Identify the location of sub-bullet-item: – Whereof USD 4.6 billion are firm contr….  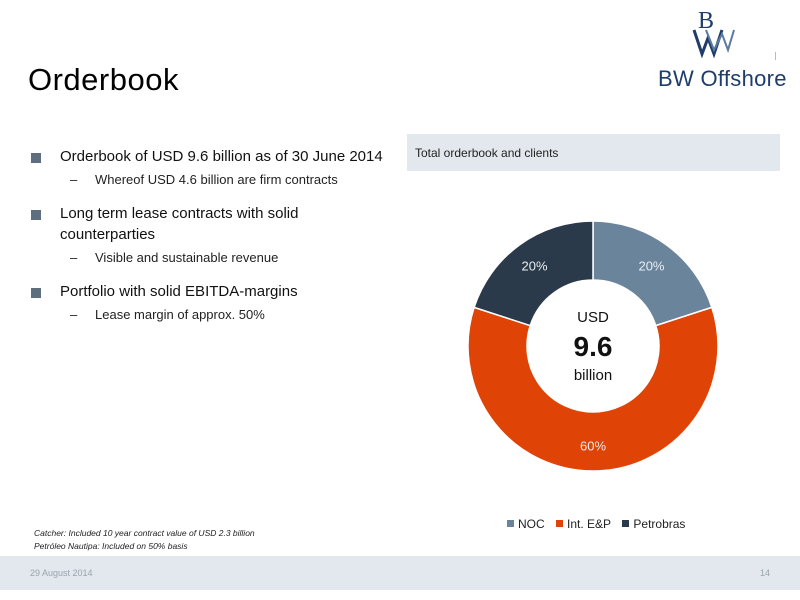
(210, 180).